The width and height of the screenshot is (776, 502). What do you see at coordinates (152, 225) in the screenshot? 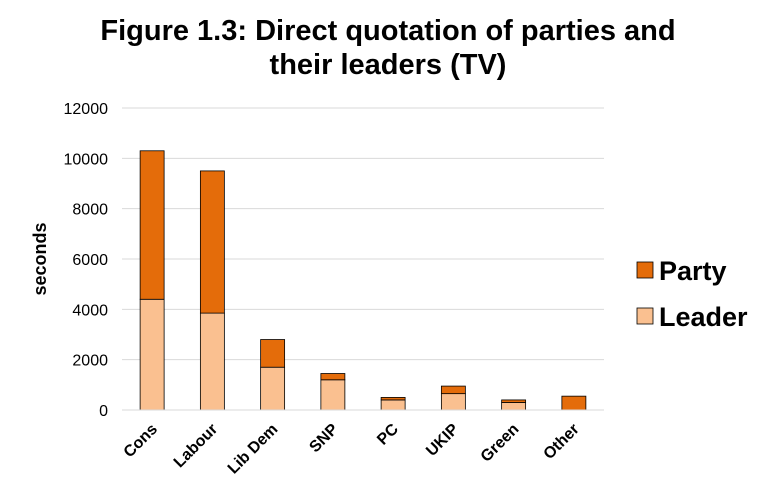
I see `bar-cons-party` at bounding box center [152, 225].